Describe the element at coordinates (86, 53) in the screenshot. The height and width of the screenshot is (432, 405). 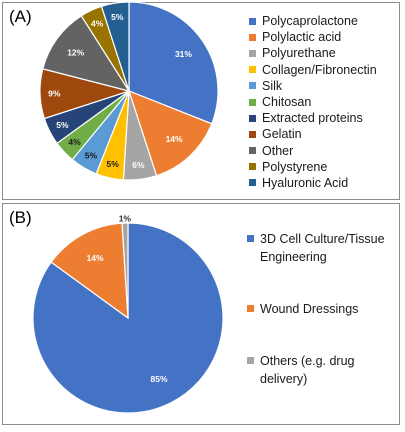
I see `pie-a-slice-other` at that location.